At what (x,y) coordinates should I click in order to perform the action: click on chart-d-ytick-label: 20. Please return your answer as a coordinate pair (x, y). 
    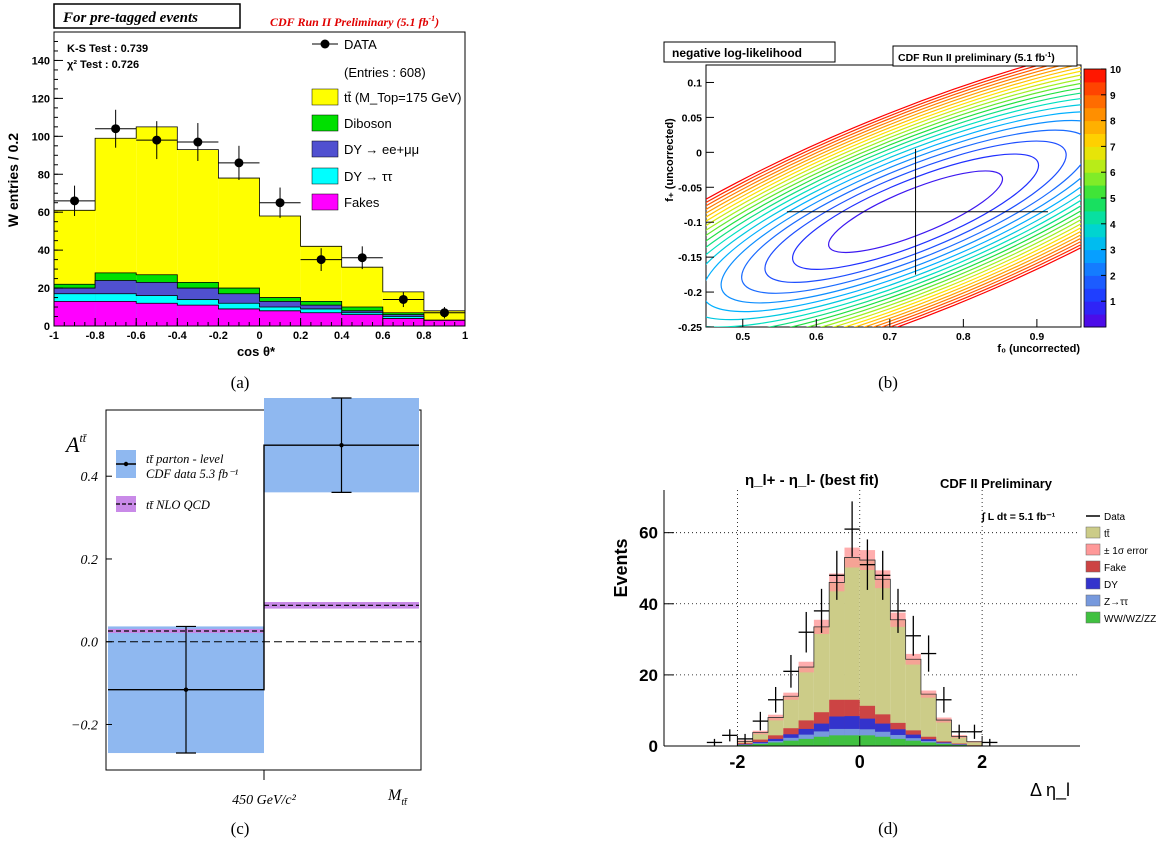
    Looking at the image, I should click on (648, 675).